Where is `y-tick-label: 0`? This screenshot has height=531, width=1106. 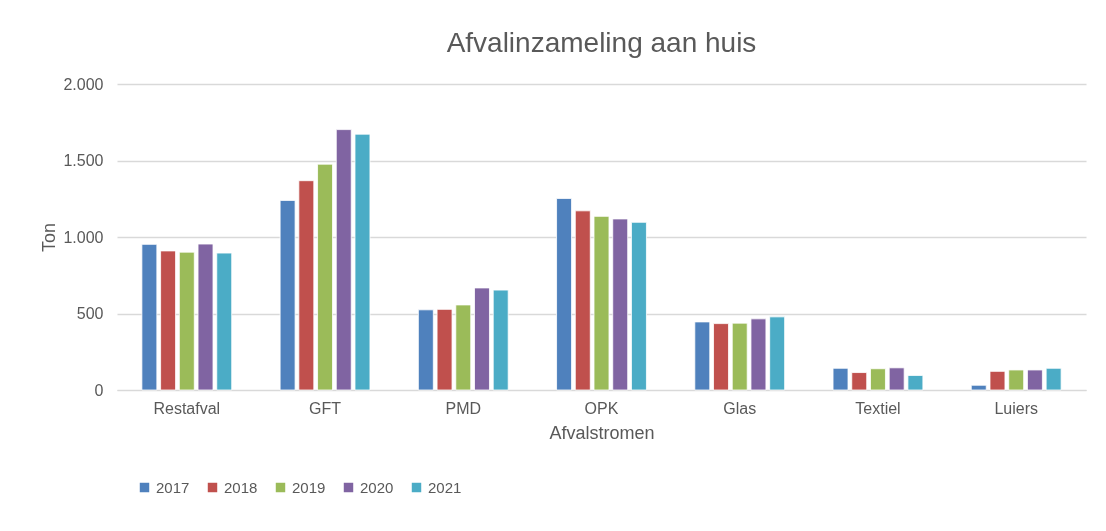
y-tick-label: 0 is located at coordinates (99, 390).